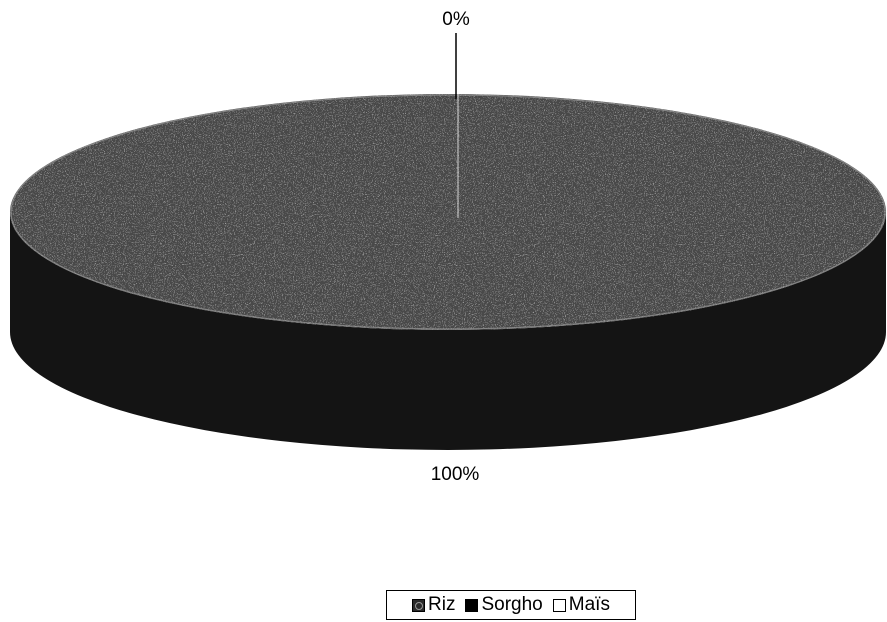 This screenshot has width=887, height=622. I want to click on chart-legend: Riz Sorgho Maïs, so click(511, 605).